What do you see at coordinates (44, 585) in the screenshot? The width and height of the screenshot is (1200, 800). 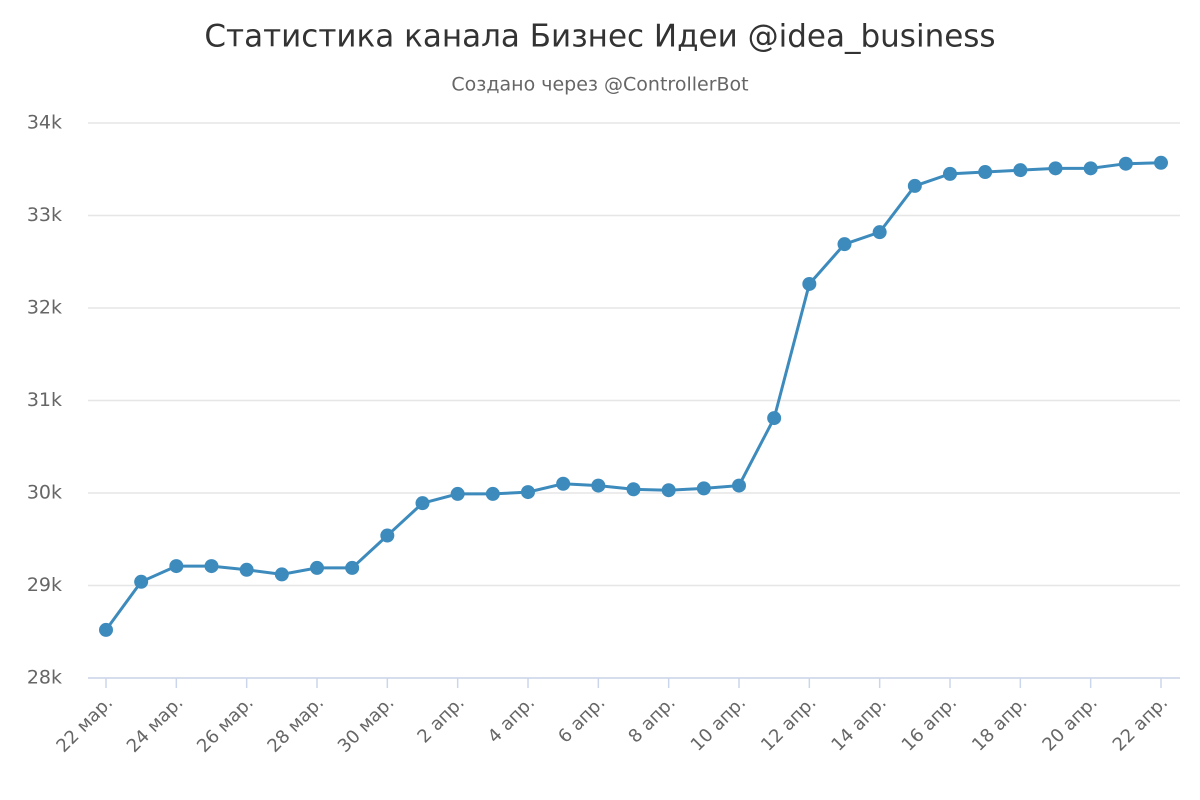 I see `y-tick-label: 29k` at bounding box center [44, 585].